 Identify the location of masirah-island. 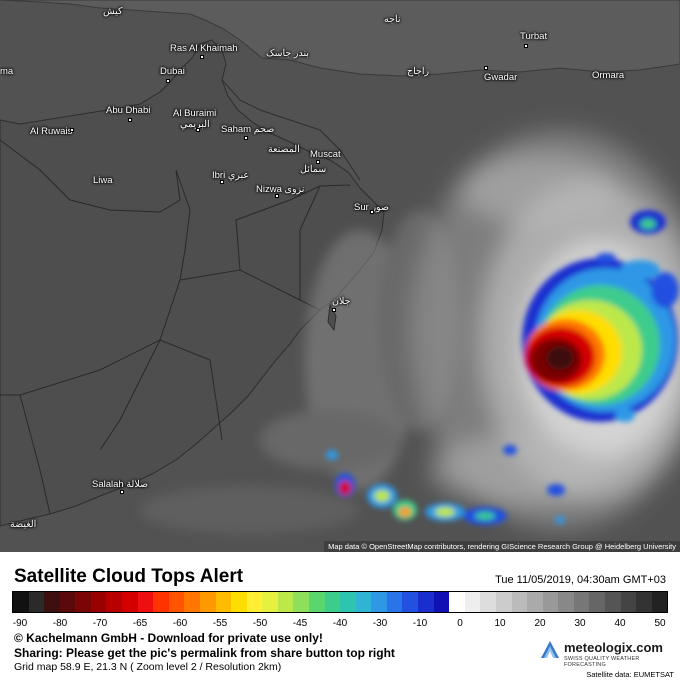
(332, 317).